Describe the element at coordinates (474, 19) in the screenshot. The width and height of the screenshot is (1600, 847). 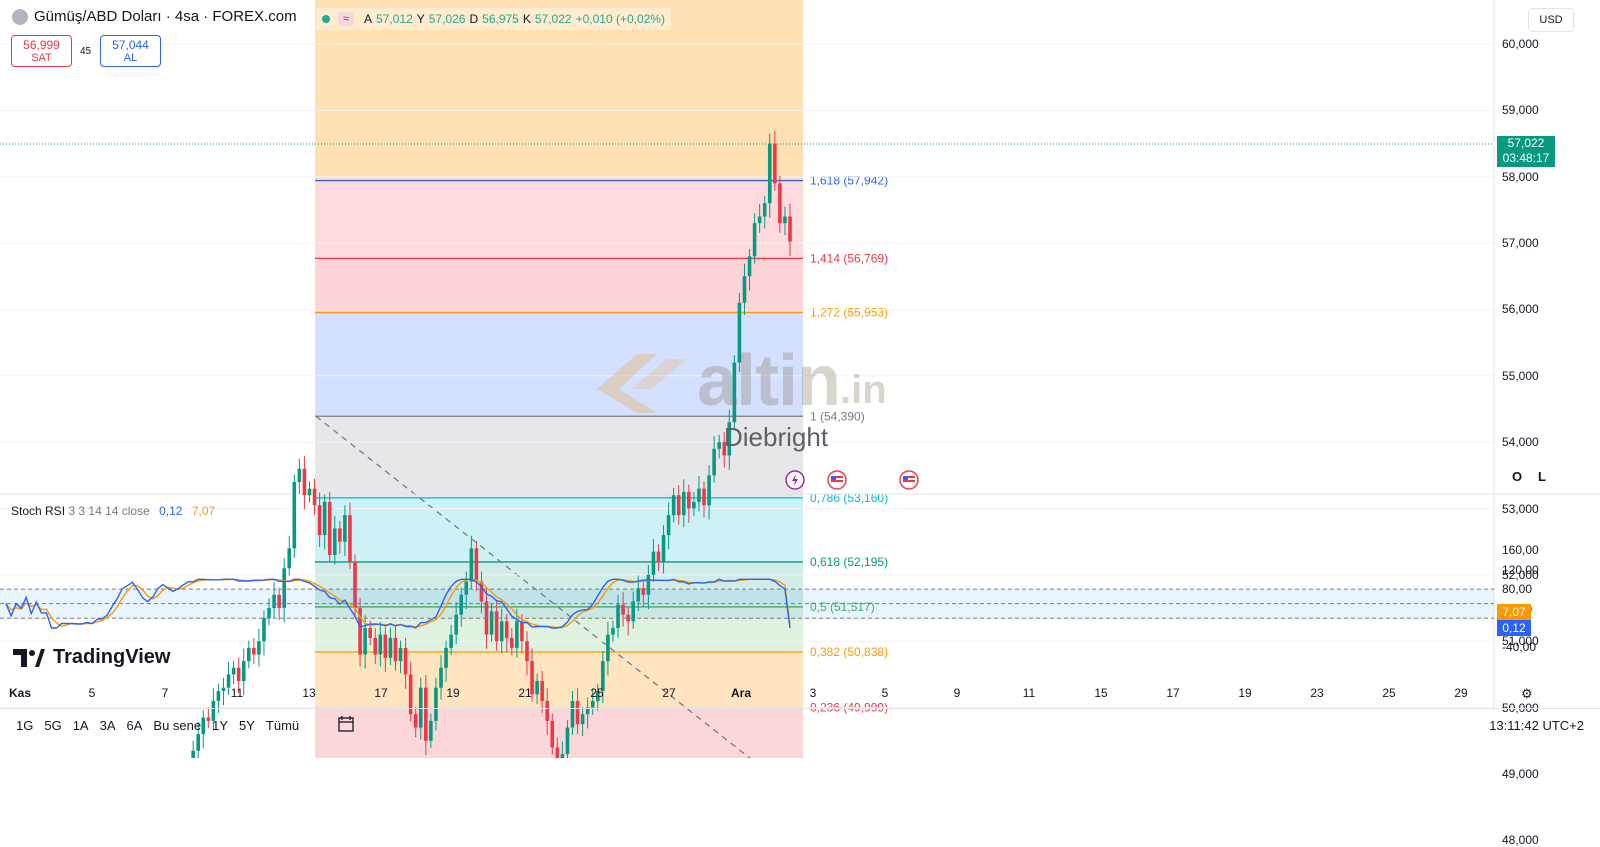
I see `low-label: D` at that location.